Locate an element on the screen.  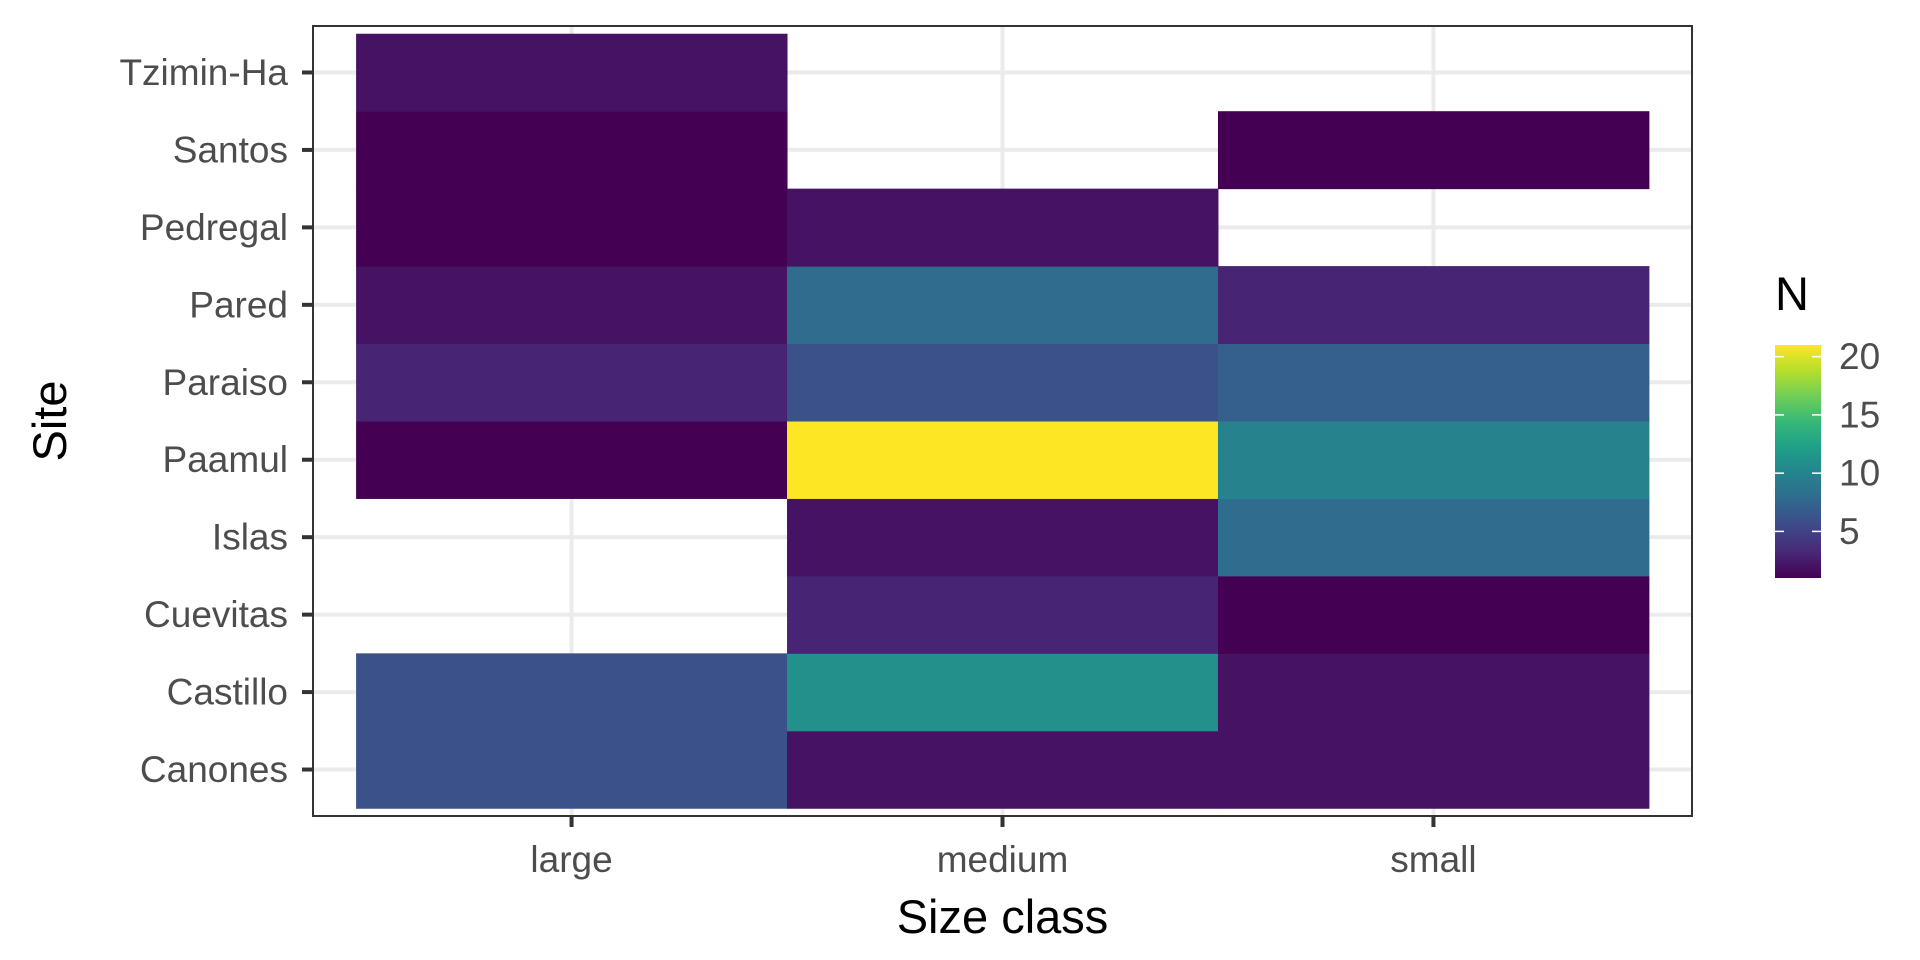
legend-tick-label: 20 is located at coordinates (1859, 356).